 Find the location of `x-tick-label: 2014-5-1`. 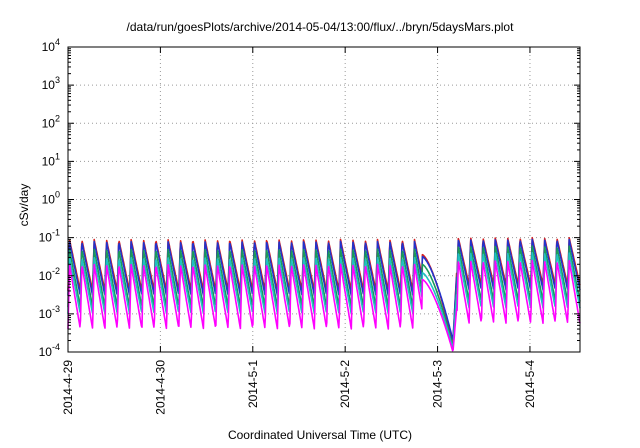

x-tick-label: 2014-5-1 is located at coordinates (253, 384).